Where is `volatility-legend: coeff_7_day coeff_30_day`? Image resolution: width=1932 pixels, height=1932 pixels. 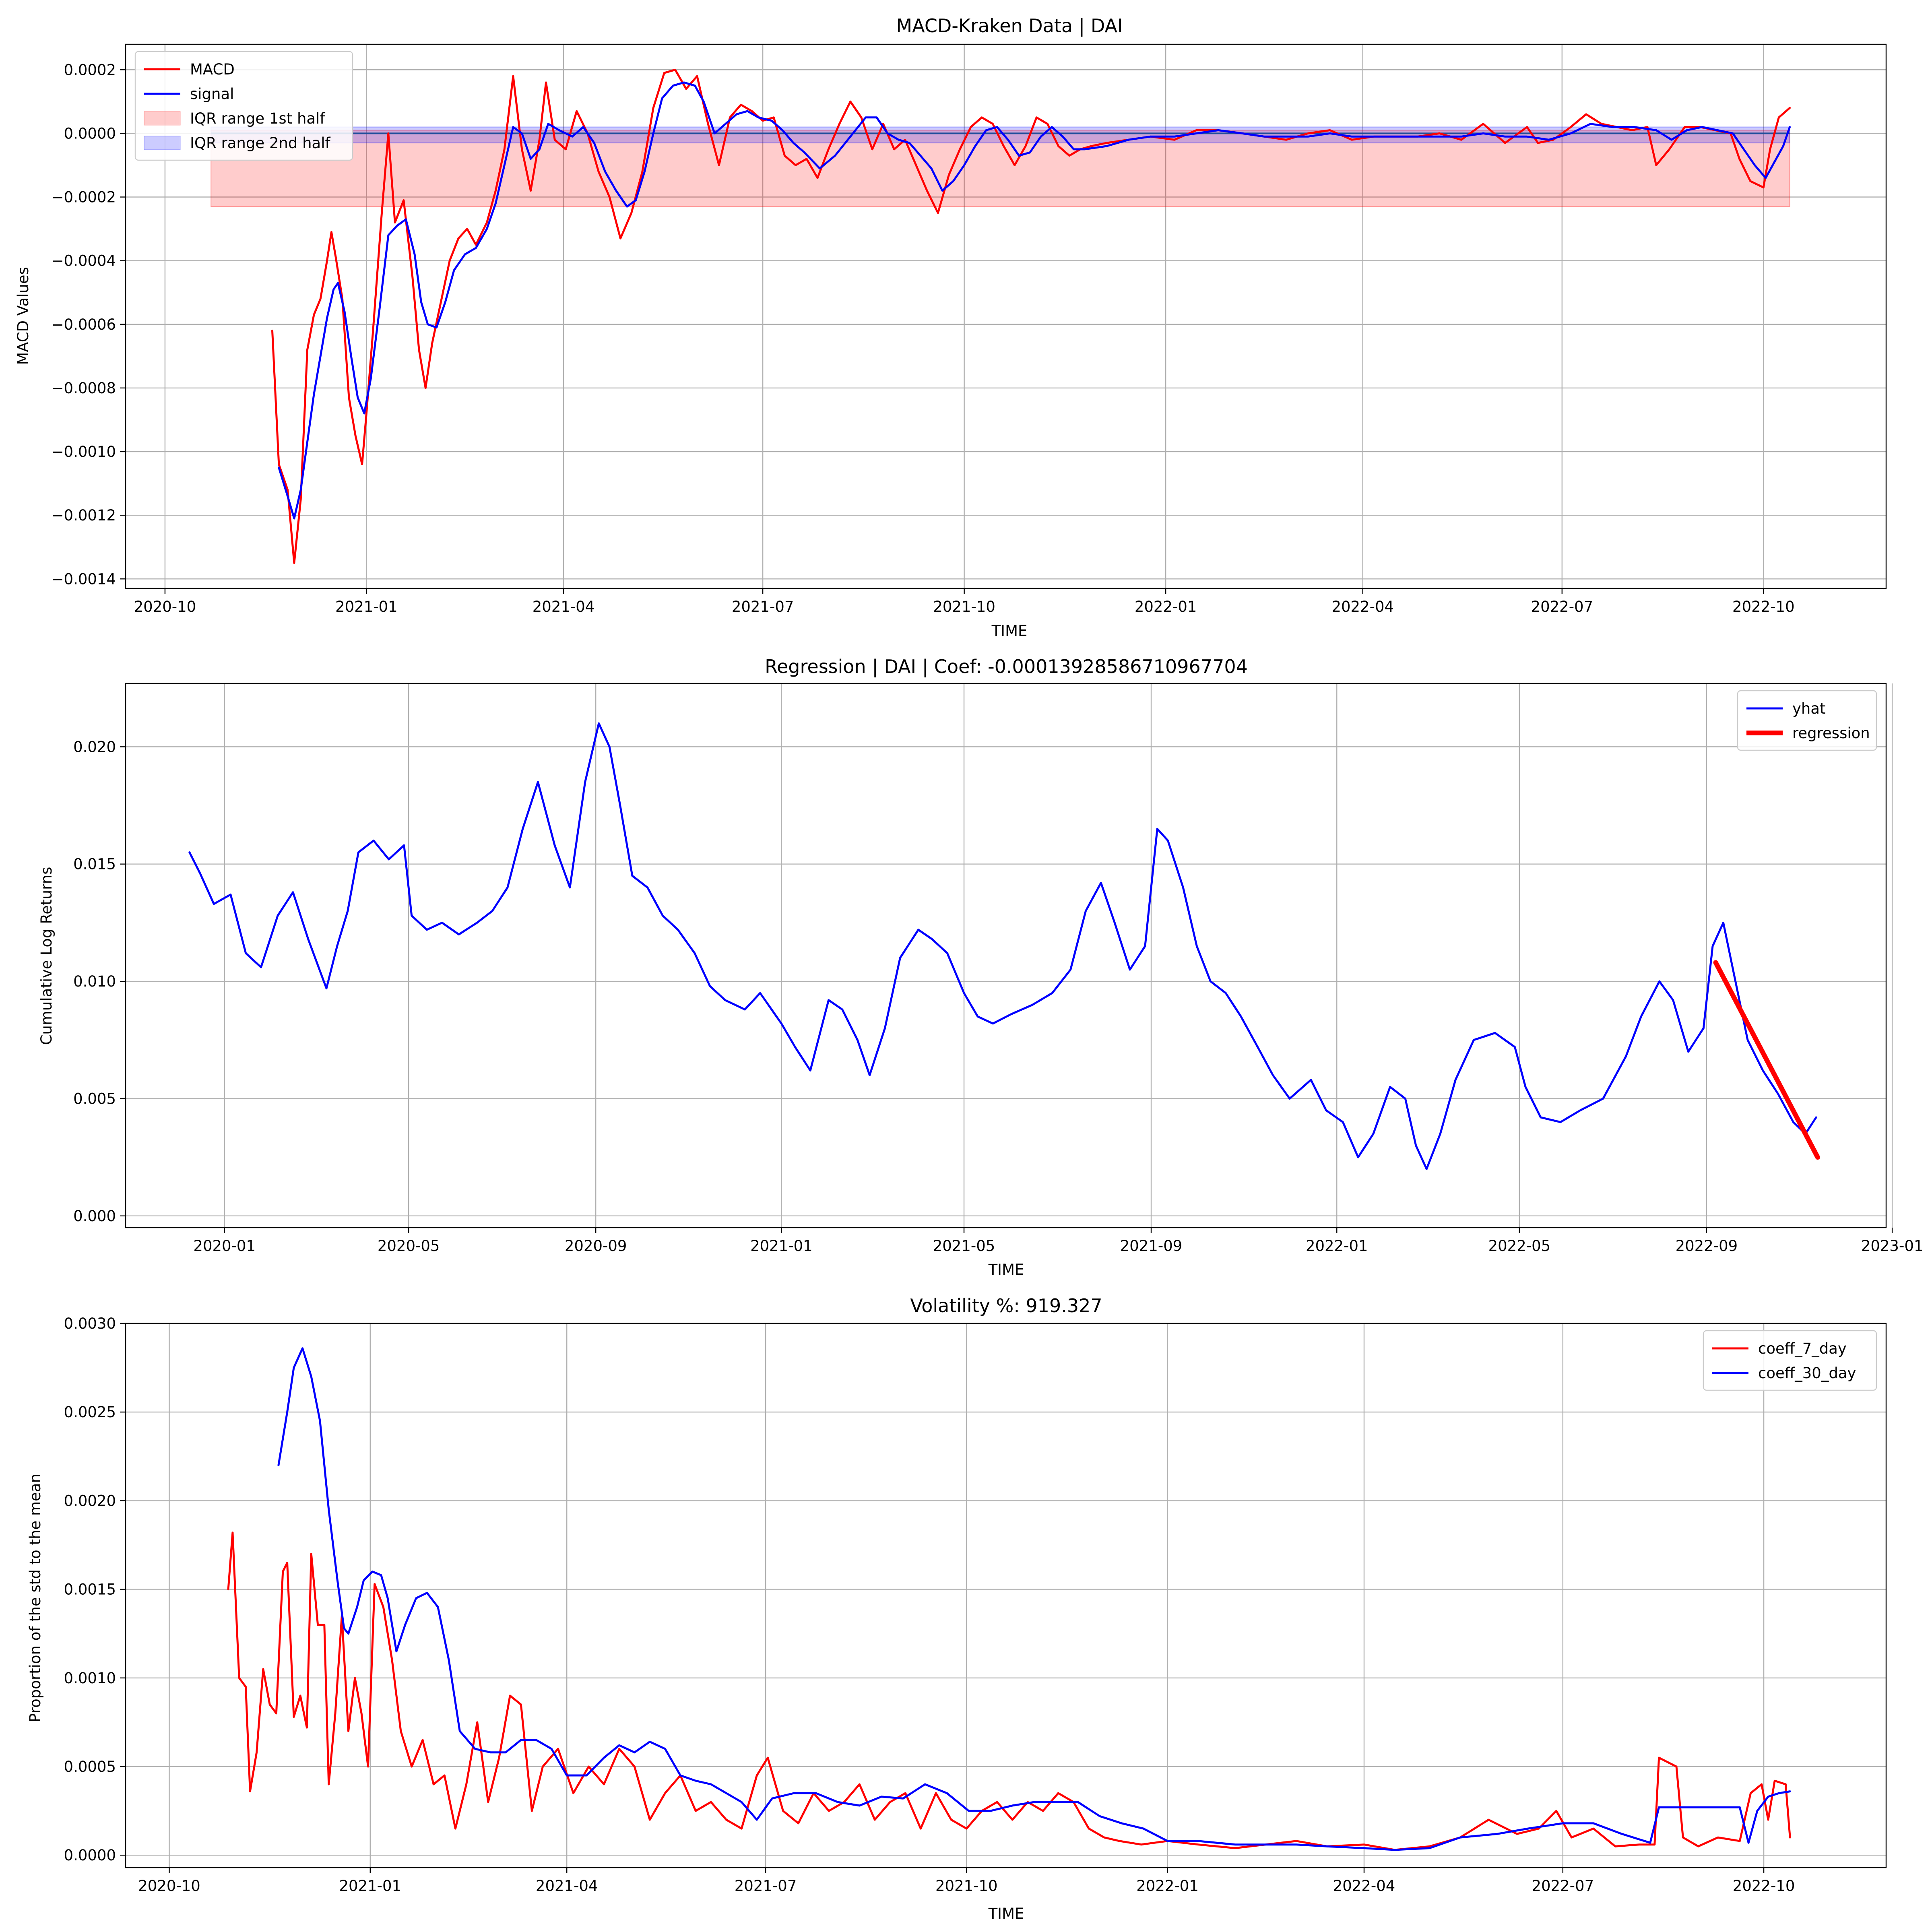
volatility-legend: coeff_7_day coeff_30_day is located at coordinates (1790, 1360).